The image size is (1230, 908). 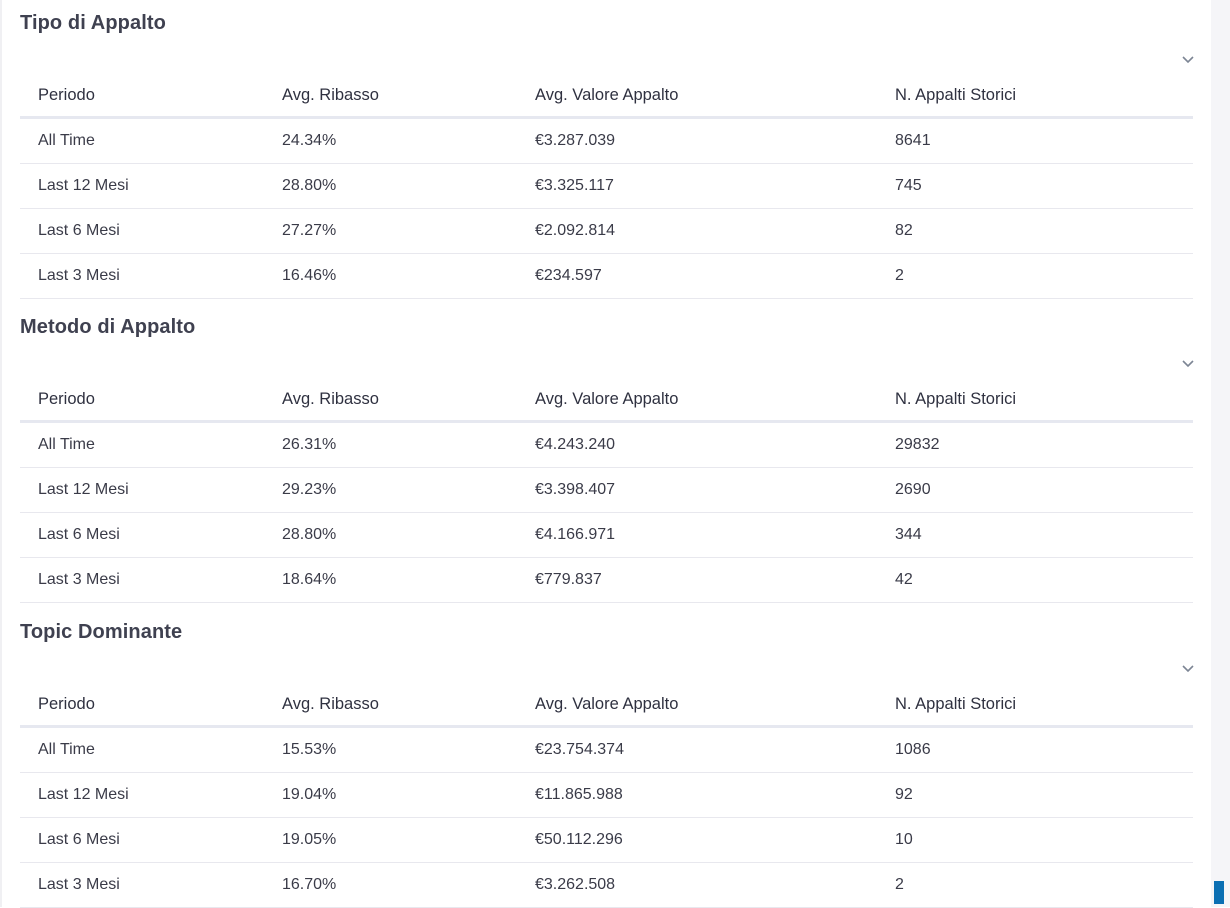 I want to click on scrollbar-thumb, so click(x=1219, y=892).